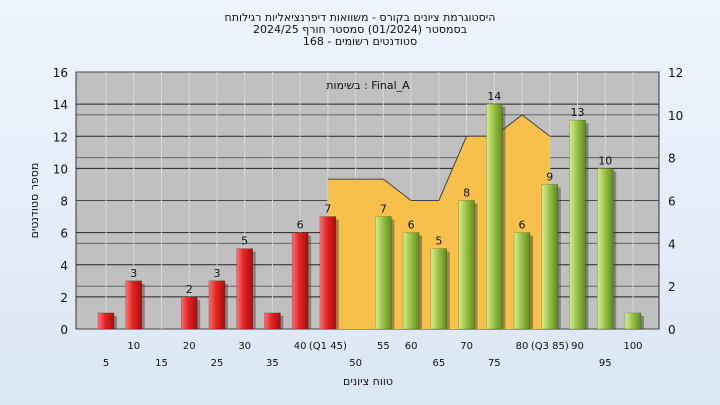  What do you see at coordinates (550, 346) in the screenshot?
I see `x-tick-label-upper-9: (Q3 85)` at bounding box center [550, 346].